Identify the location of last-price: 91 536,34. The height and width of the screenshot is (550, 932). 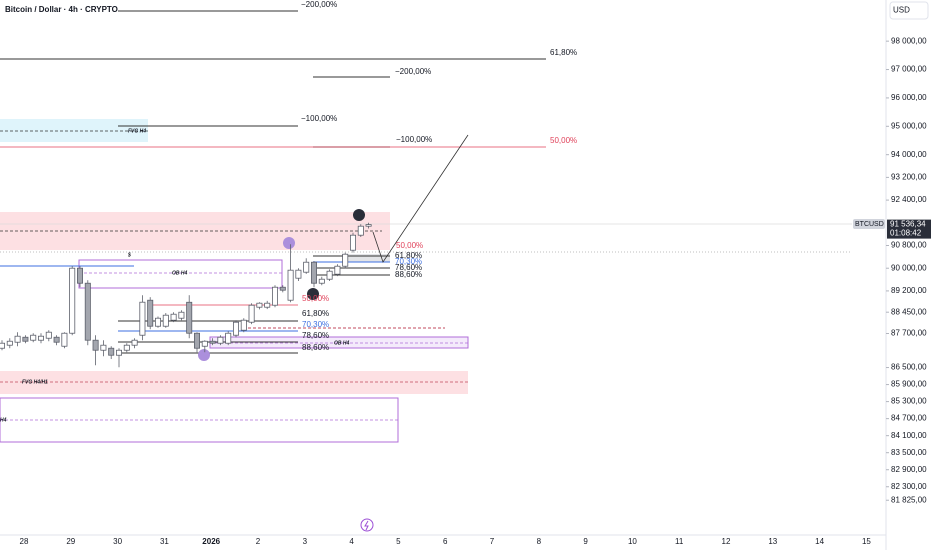
(908, 224).